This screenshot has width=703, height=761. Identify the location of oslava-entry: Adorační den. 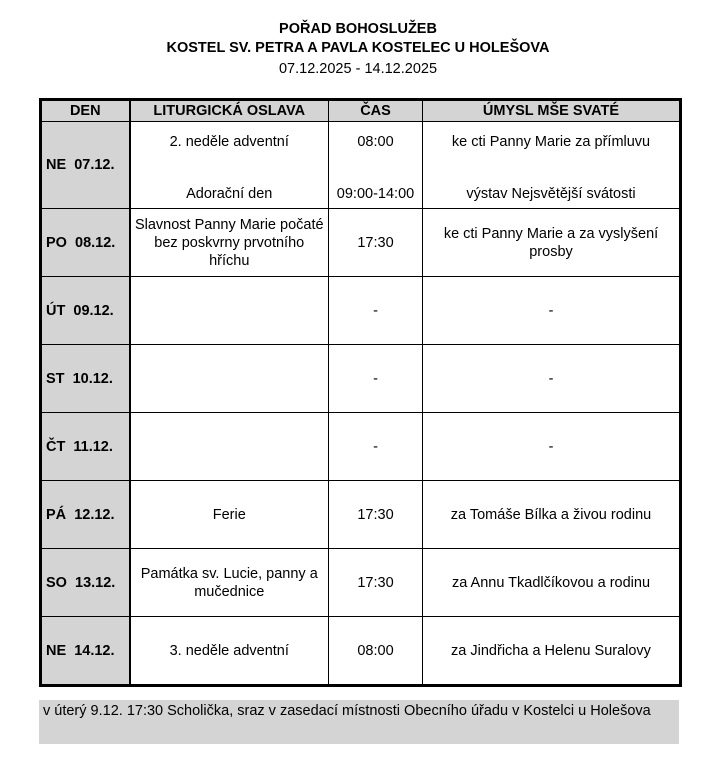
(229, 194).